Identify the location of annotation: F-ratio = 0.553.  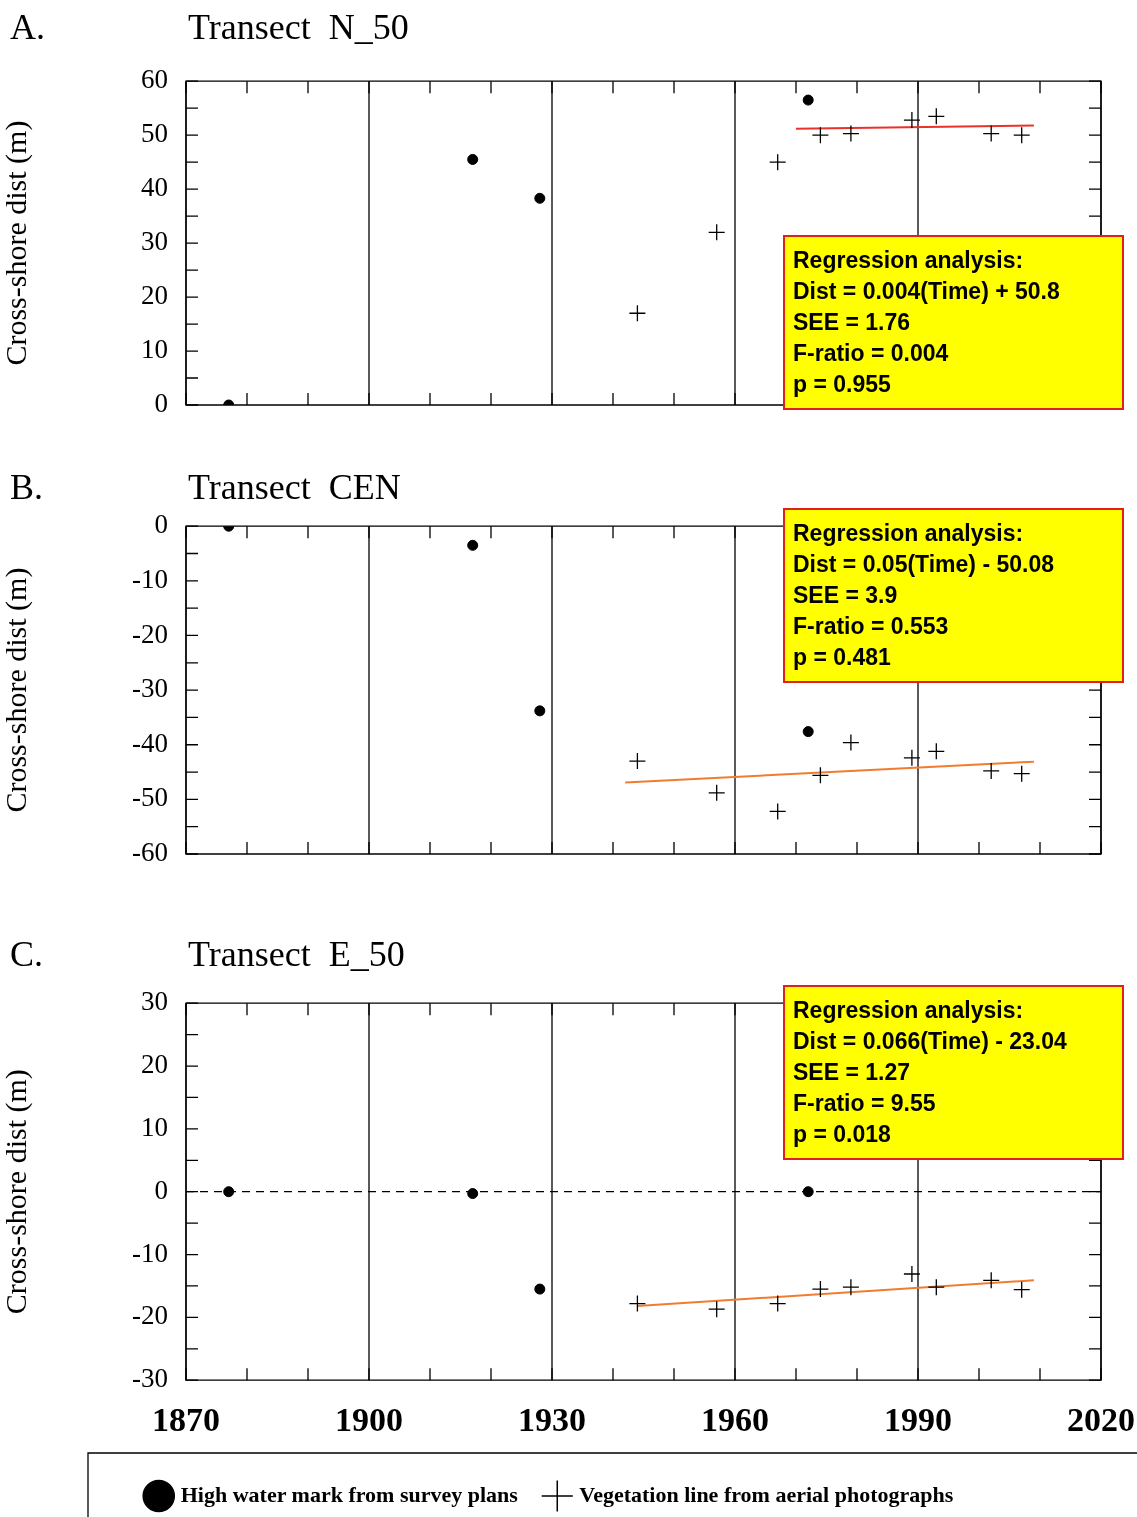
(871, 627).